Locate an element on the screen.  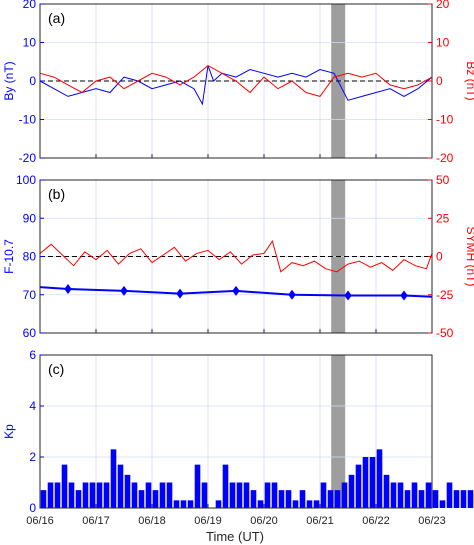
left-tick-label: 70 is located at coordinates (30, 295).